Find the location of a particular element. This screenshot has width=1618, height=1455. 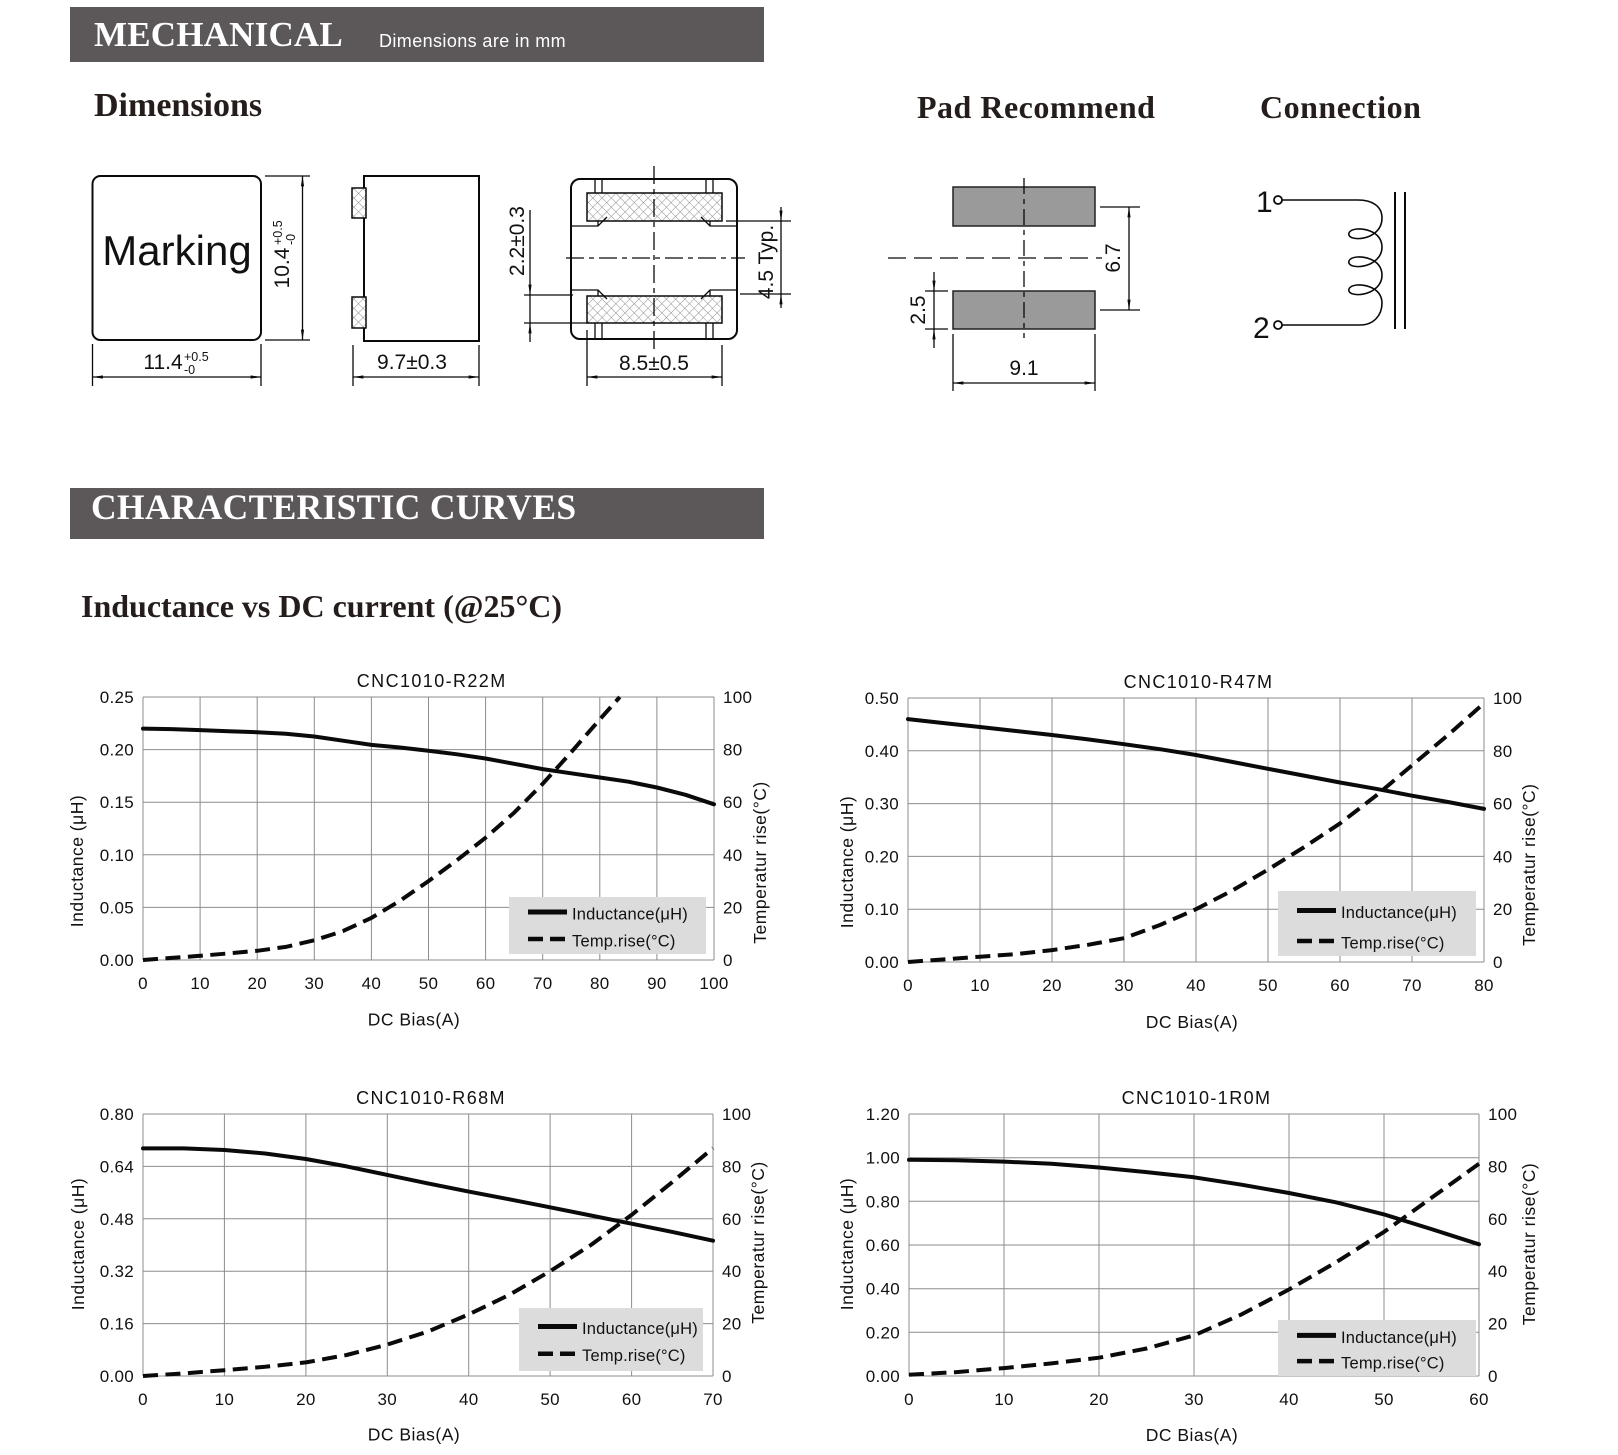

svg-text: 0.60 is located at coordinates (883, 1245).